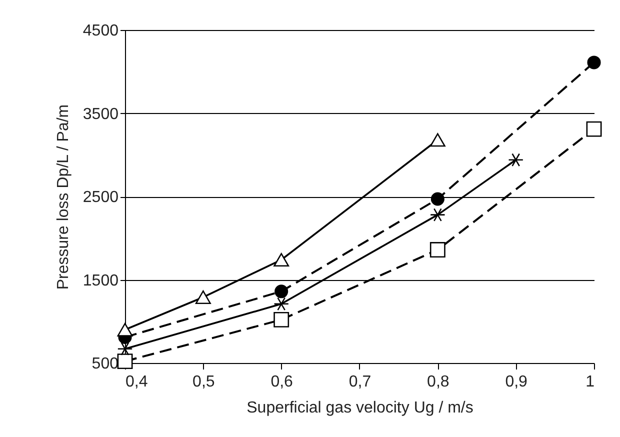  Describe the element at coordinates (100, 197) in the screenshot. I see `y-tick-label: 2500` at that location.